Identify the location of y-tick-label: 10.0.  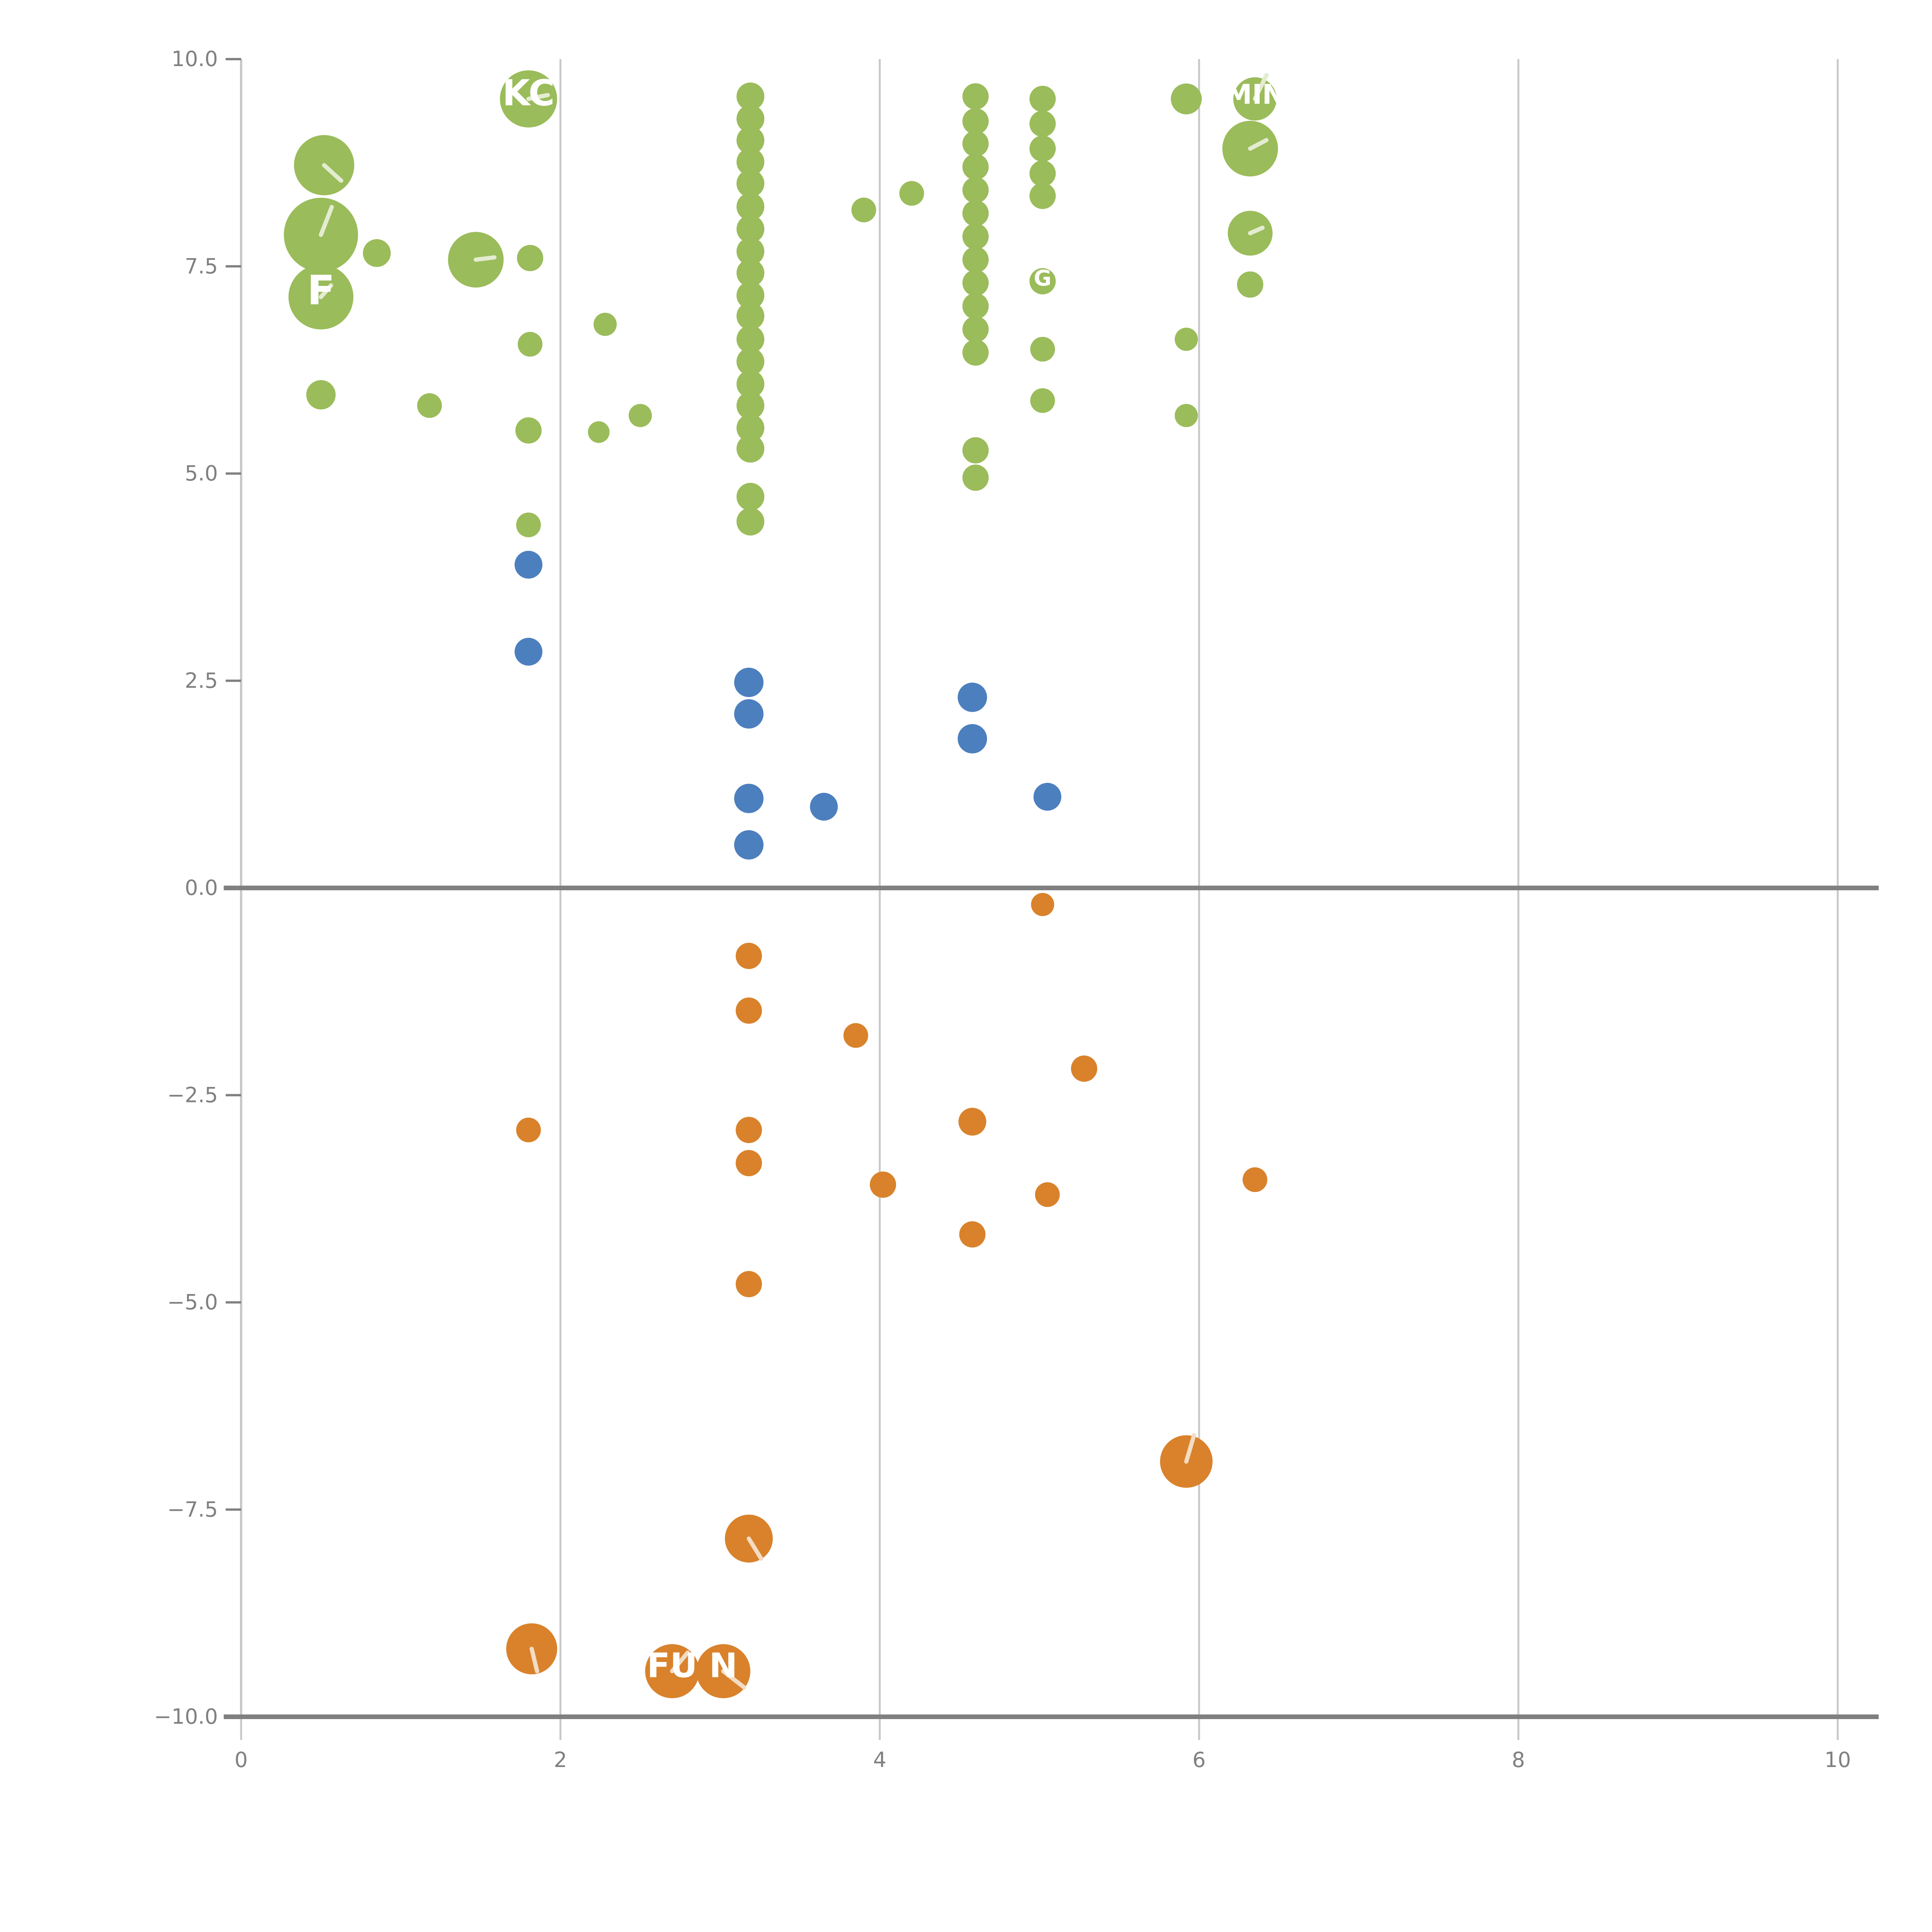
(195, 59).